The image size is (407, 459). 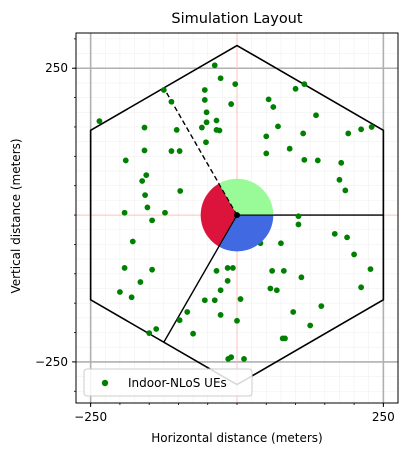 I want to click on legend-box, so click(x=168, y=382).